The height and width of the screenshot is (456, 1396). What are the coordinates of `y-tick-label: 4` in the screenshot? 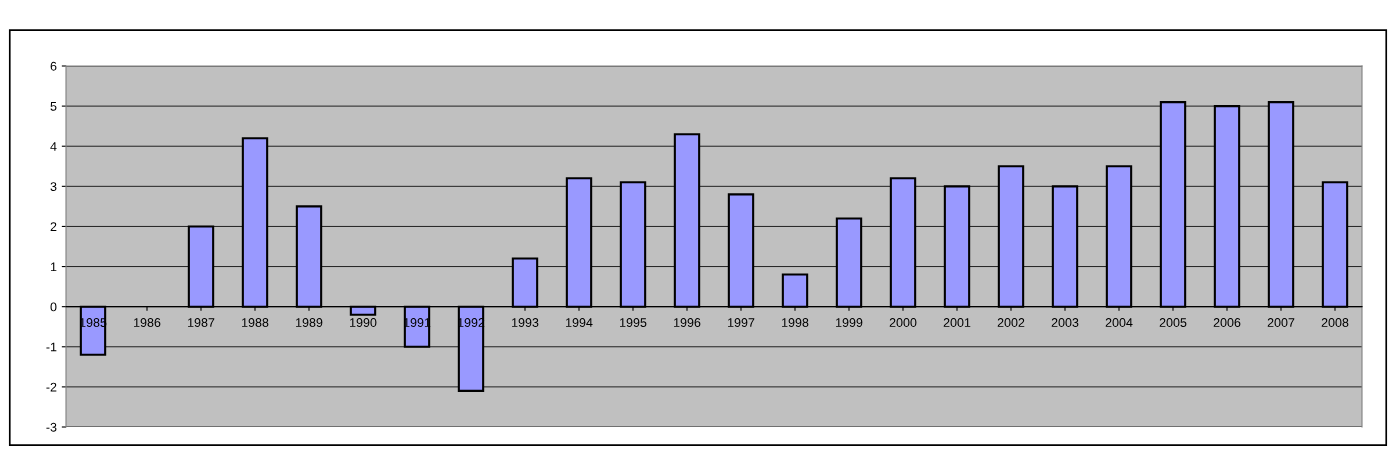 It's located at (53, 146).